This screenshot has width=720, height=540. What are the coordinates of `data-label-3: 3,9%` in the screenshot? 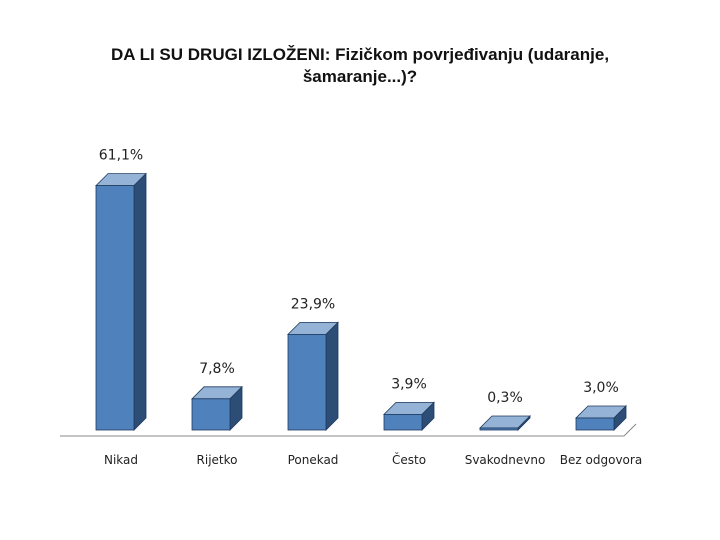 It's located at (409, 384).